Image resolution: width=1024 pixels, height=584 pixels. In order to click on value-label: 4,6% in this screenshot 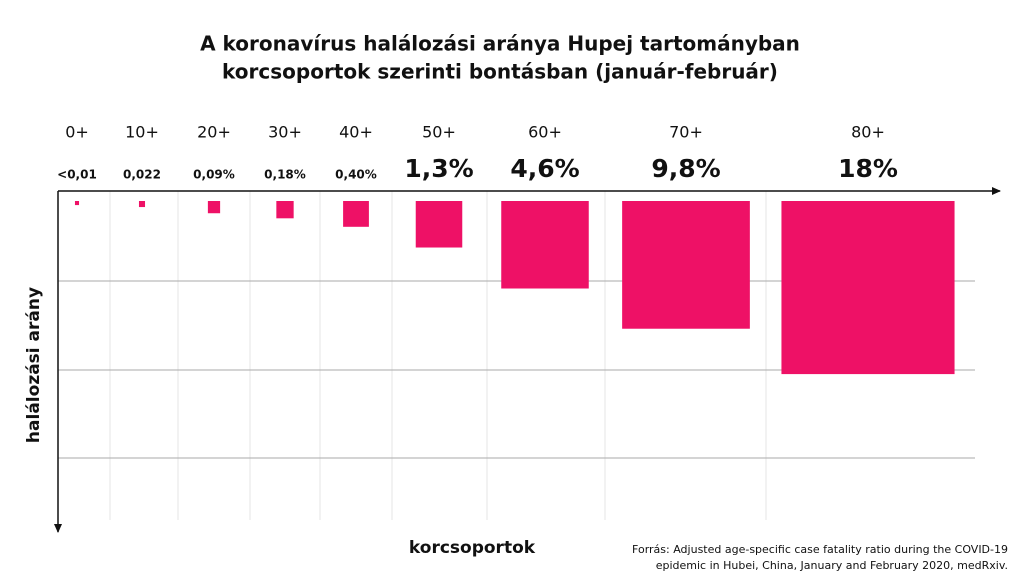, I will do `click(544, 168)`.